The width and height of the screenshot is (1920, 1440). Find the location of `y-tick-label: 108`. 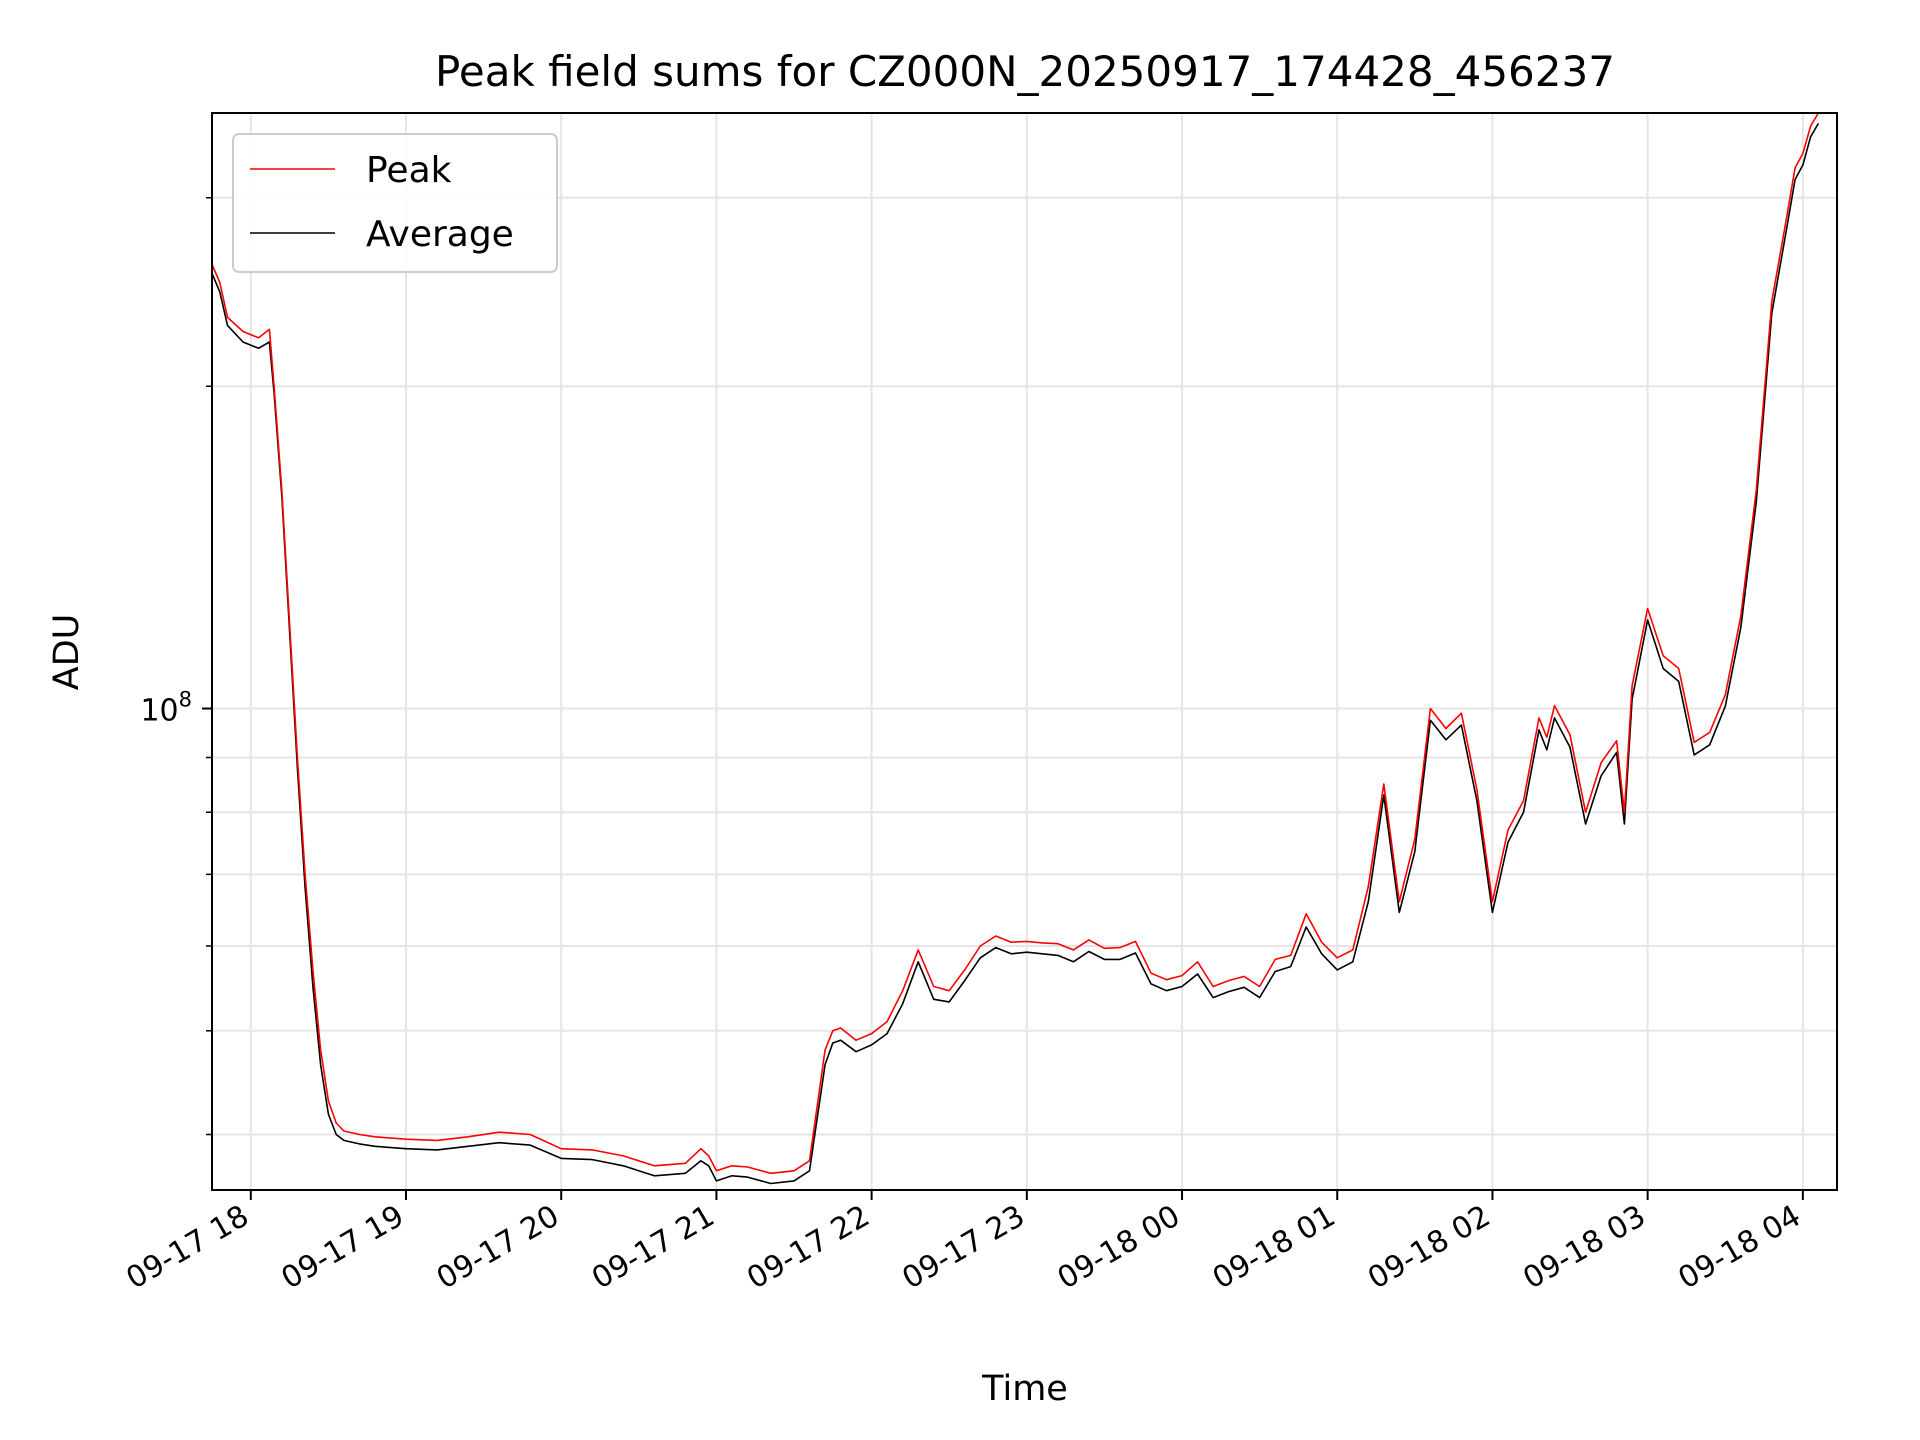

y-tick-label: 108 is located at coordinates (166, 708).